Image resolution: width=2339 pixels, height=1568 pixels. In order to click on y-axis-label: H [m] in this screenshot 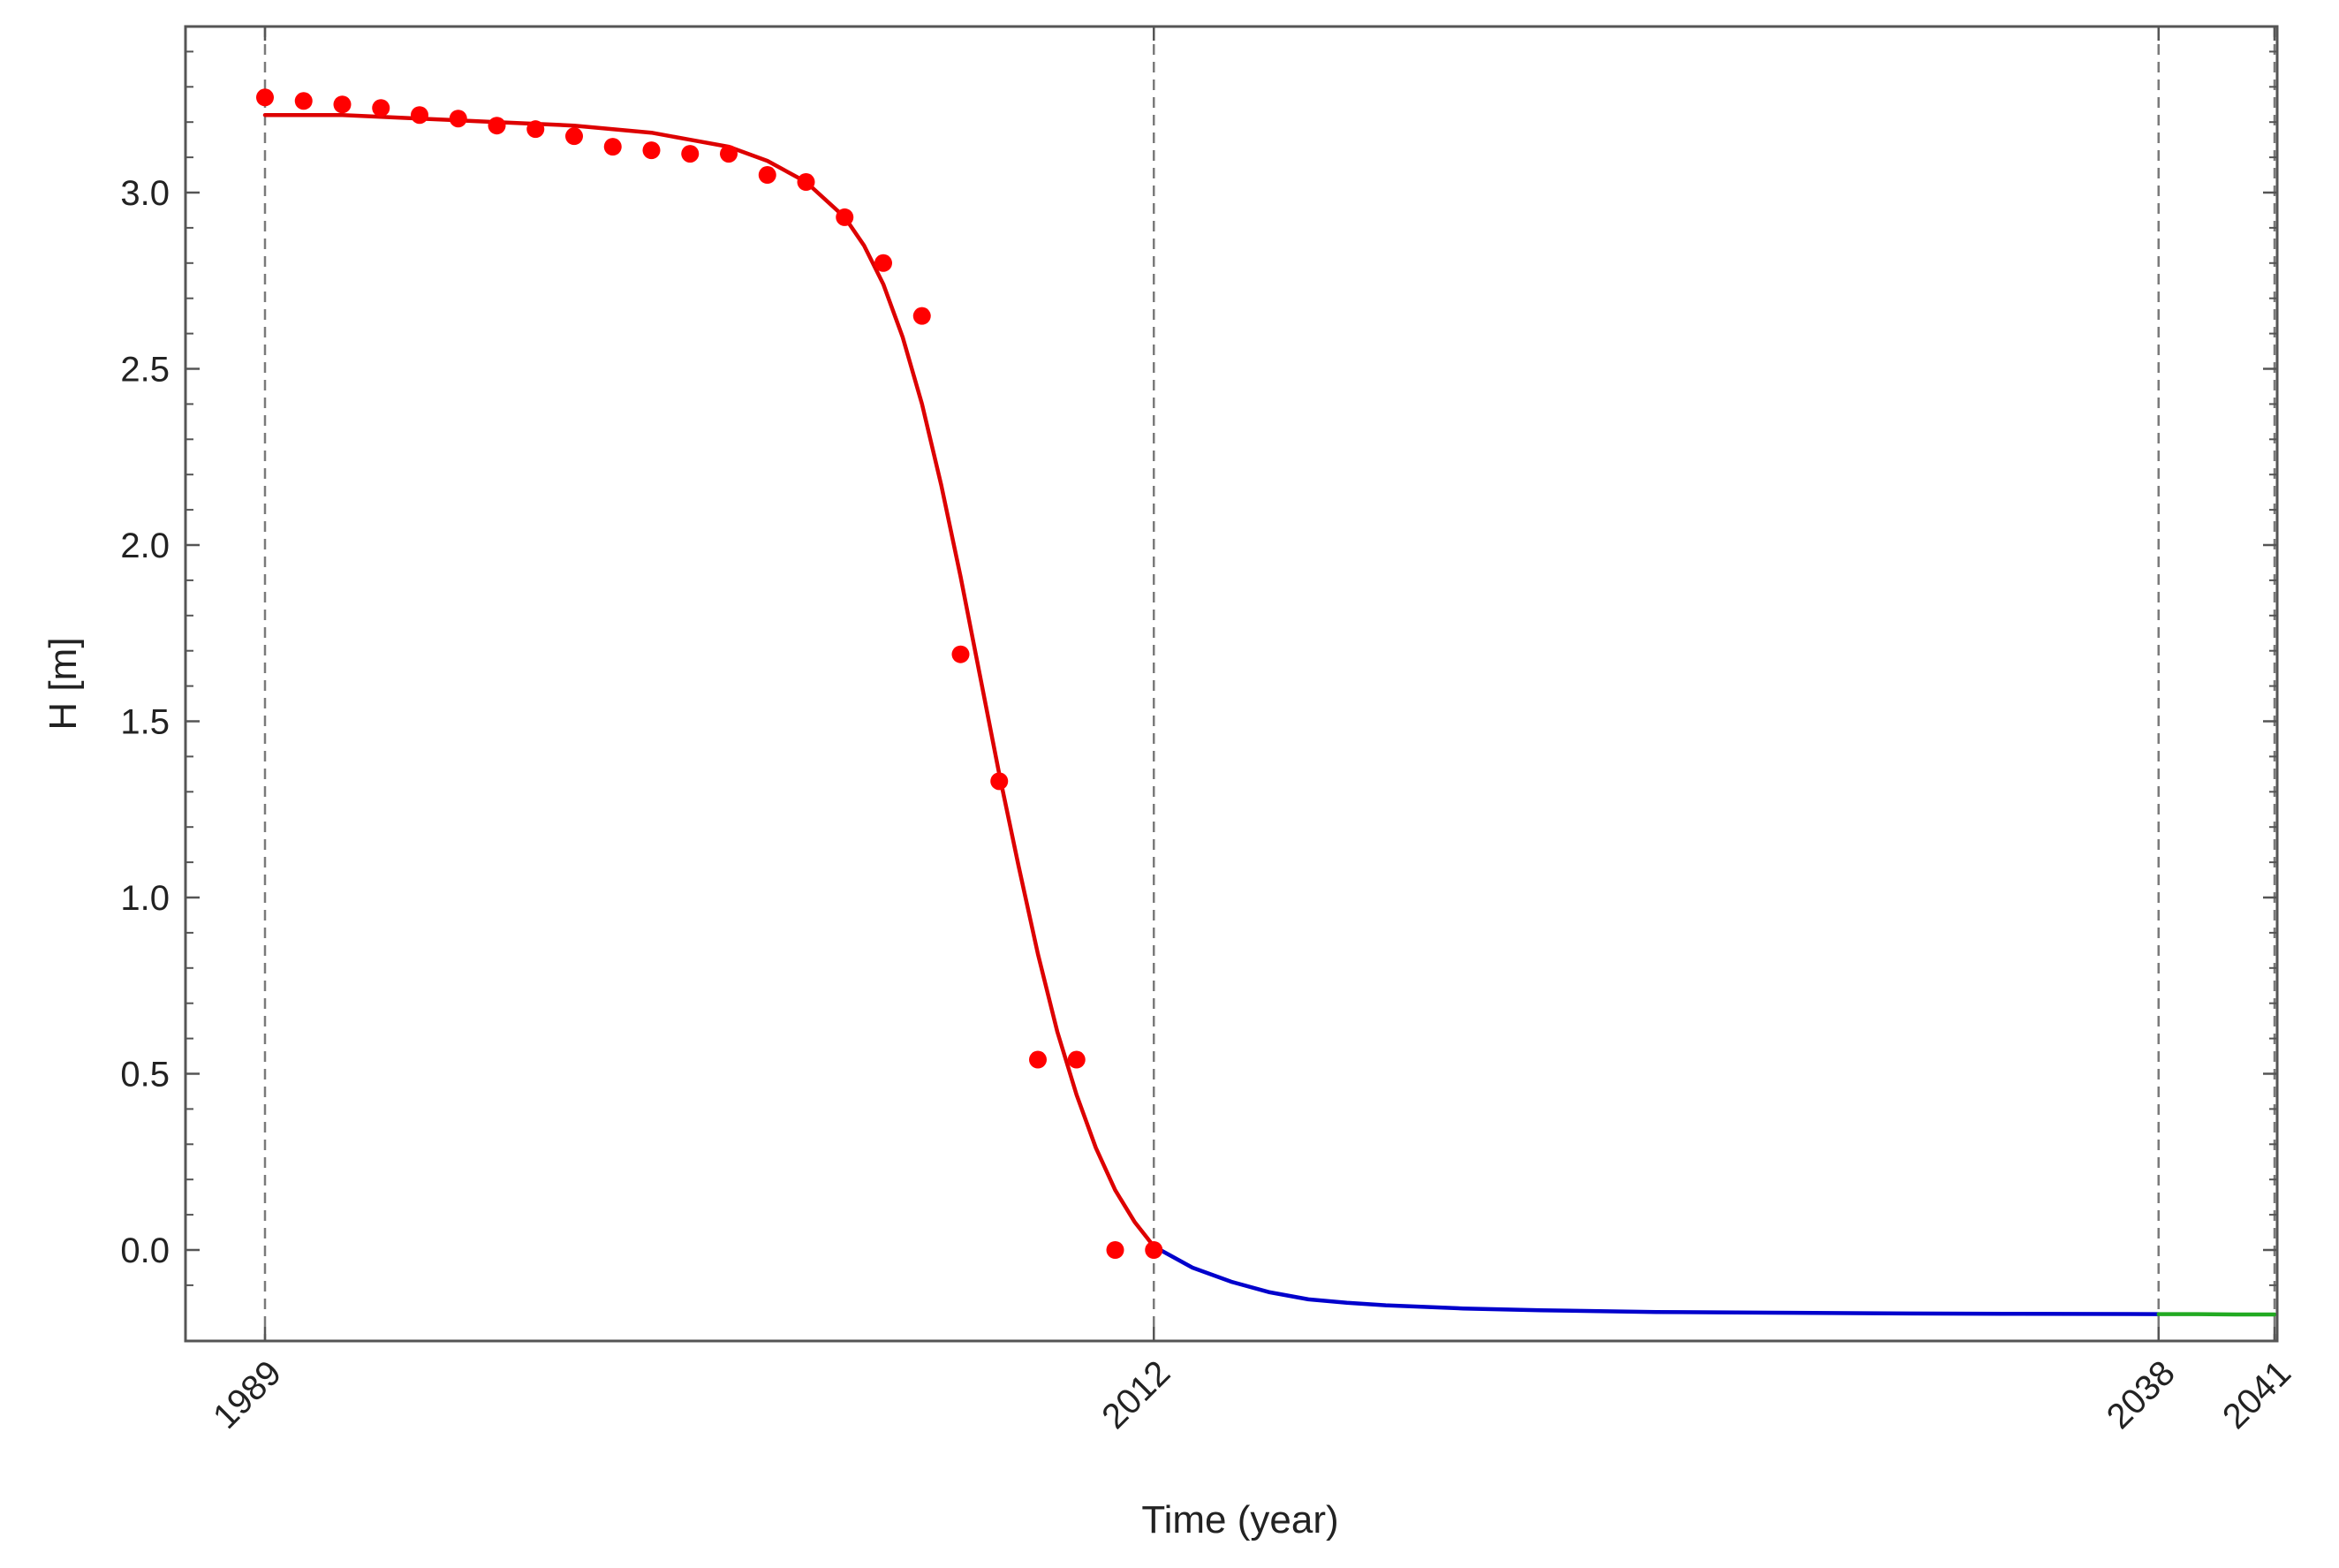, I will do `click(63, 683)`.